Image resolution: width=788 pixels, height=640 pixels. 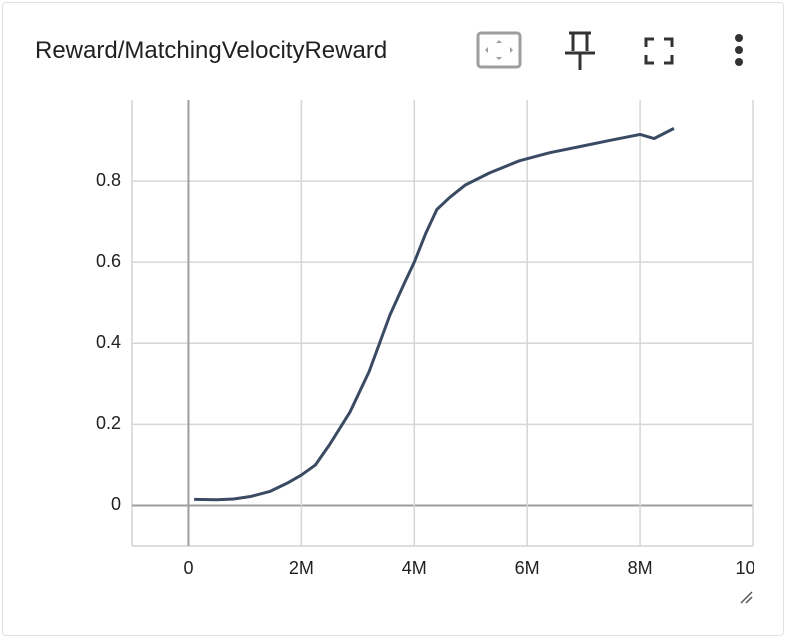 What do you see at coordinates (640, 568) in the screenshot?
I see `x-tick-label: 8M` at bounding box center [640, 568].